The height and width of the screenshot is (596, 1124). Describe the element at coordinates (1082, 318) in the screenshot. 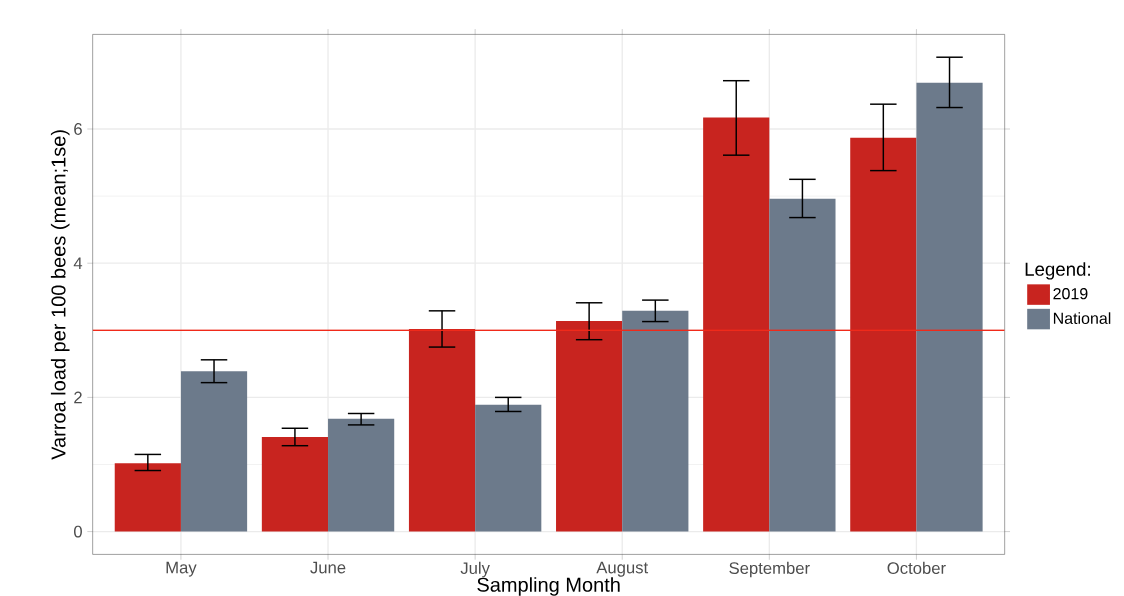

I see `legend-label: National` at that location.